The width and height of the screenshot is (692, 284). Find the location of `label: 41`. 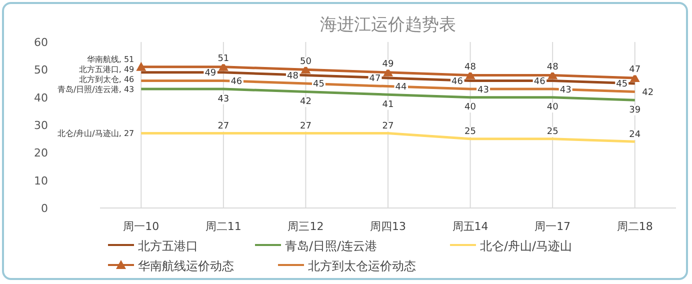

label: 41 is located at coordinates (388, 105).